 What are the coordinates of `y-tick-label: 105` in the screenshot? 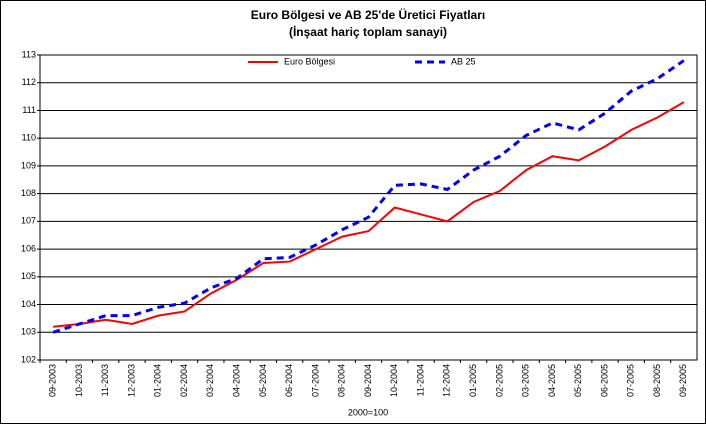 It's located at (28, 276).